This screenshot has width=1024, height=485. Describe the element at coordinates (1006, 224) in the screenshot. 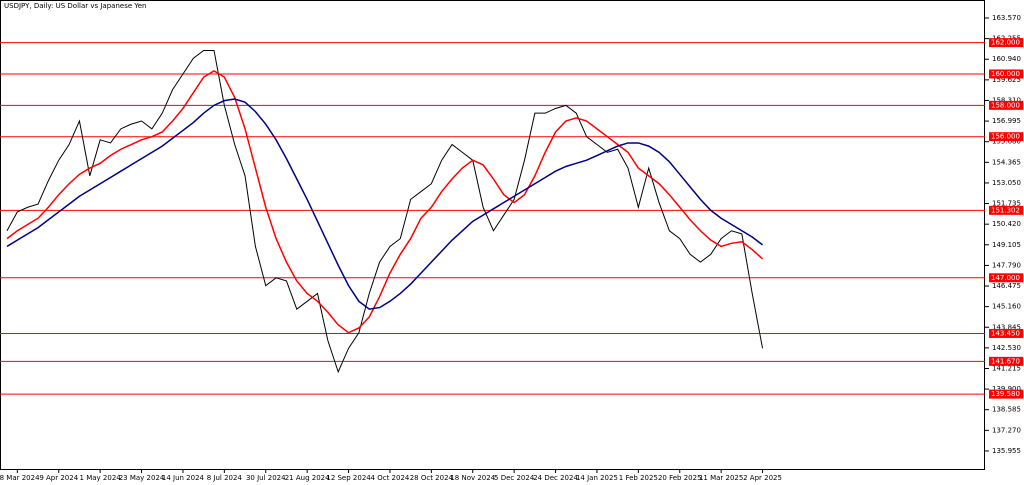

I see `y-tick-label: 150.420` at that location.